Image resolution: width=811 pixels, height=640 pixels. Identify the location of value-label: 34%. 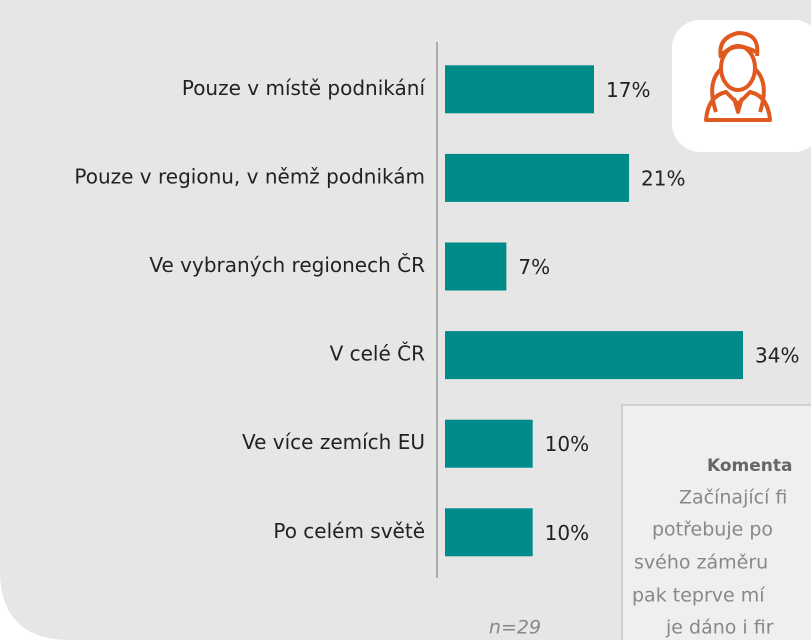
(777, 356).